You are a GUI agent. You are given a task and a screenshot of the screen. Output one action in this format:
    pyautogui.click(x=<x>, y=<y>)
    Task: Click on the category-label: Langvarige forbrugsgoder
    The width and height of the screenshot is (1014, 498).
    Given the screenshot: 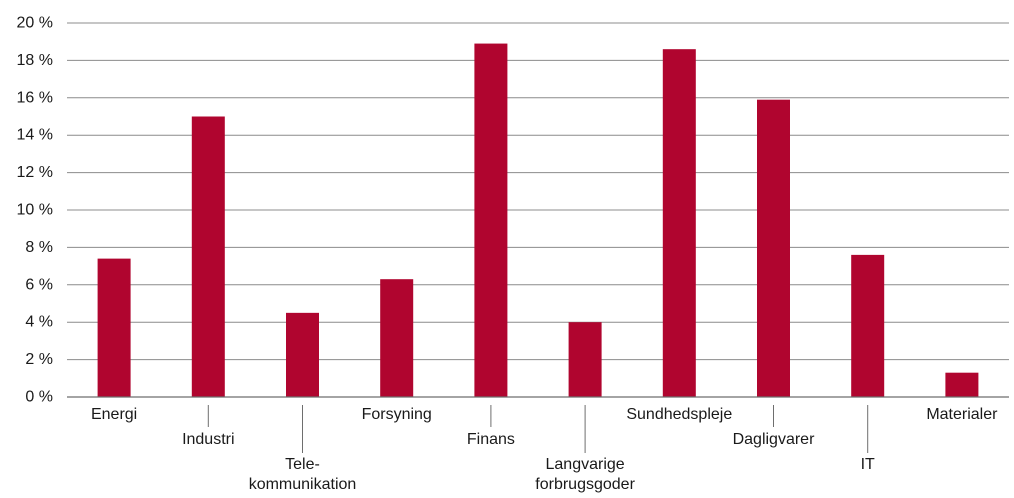 What is the action you would take?
    pyautogui.click(x=585, y=474)
    